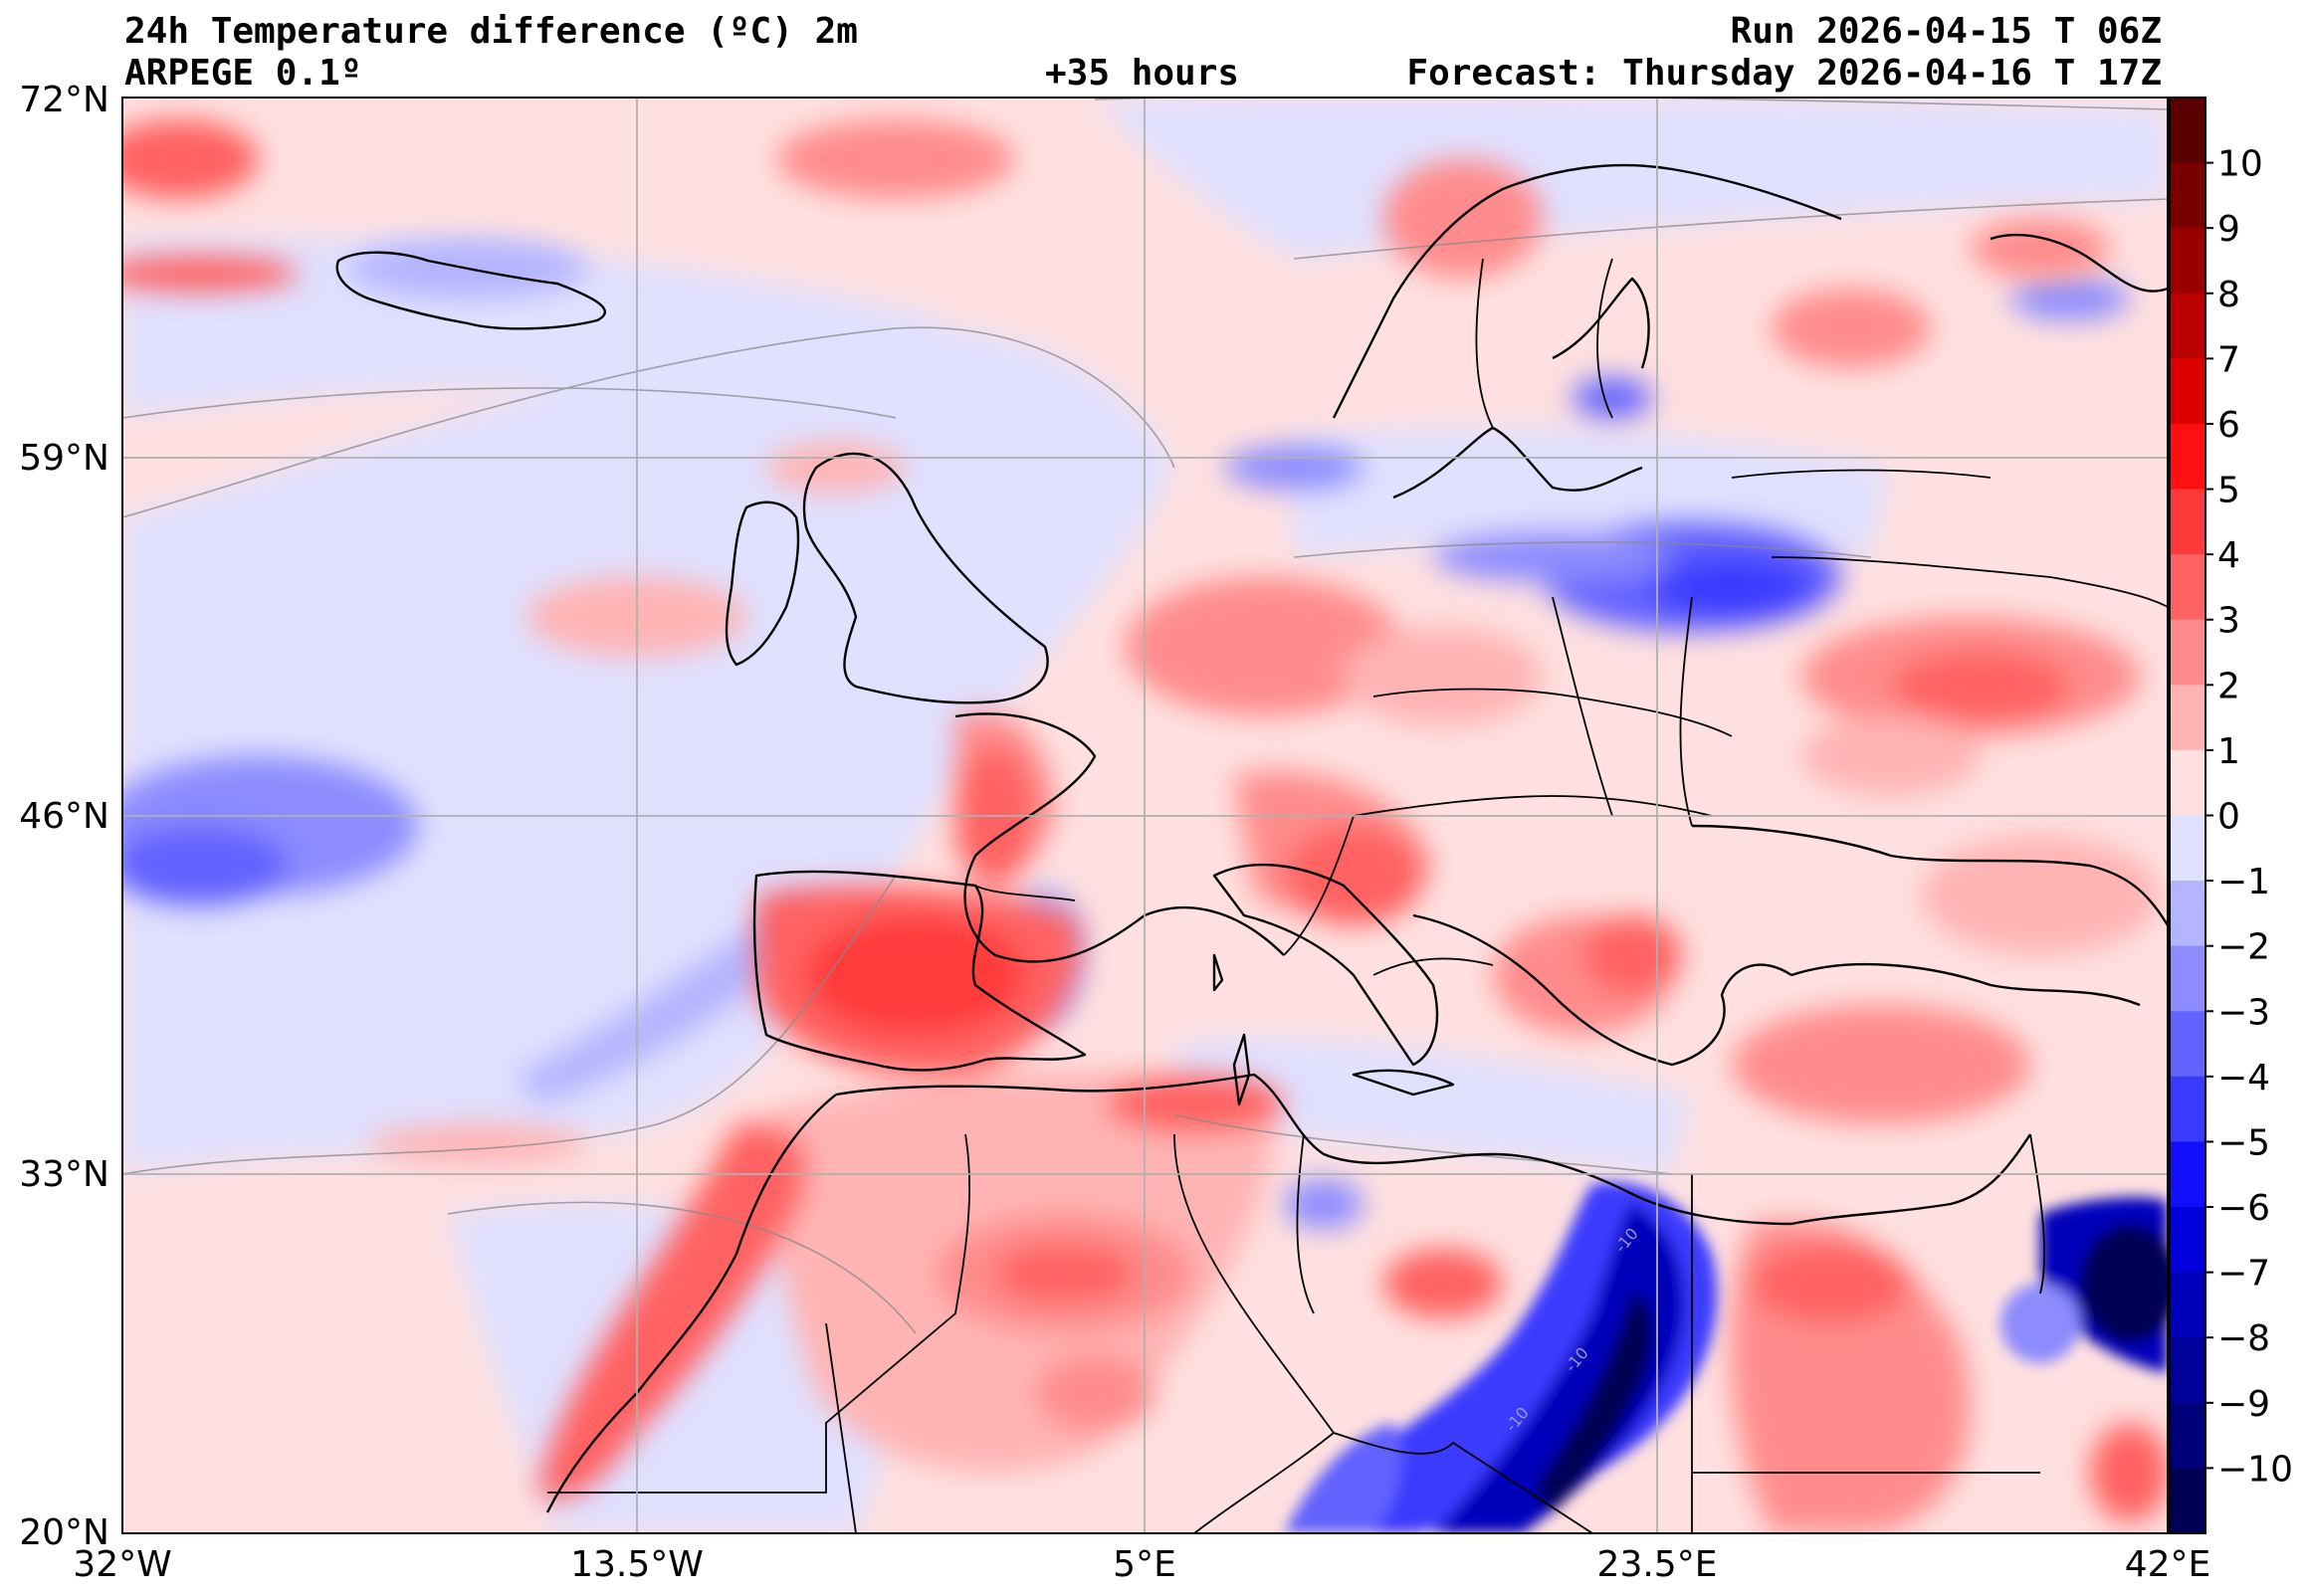 The height and width of the screenshot is (1596, 2309). I want to click on run-label: Run 2026-04-15 T 06Z, so click(1946, 32).